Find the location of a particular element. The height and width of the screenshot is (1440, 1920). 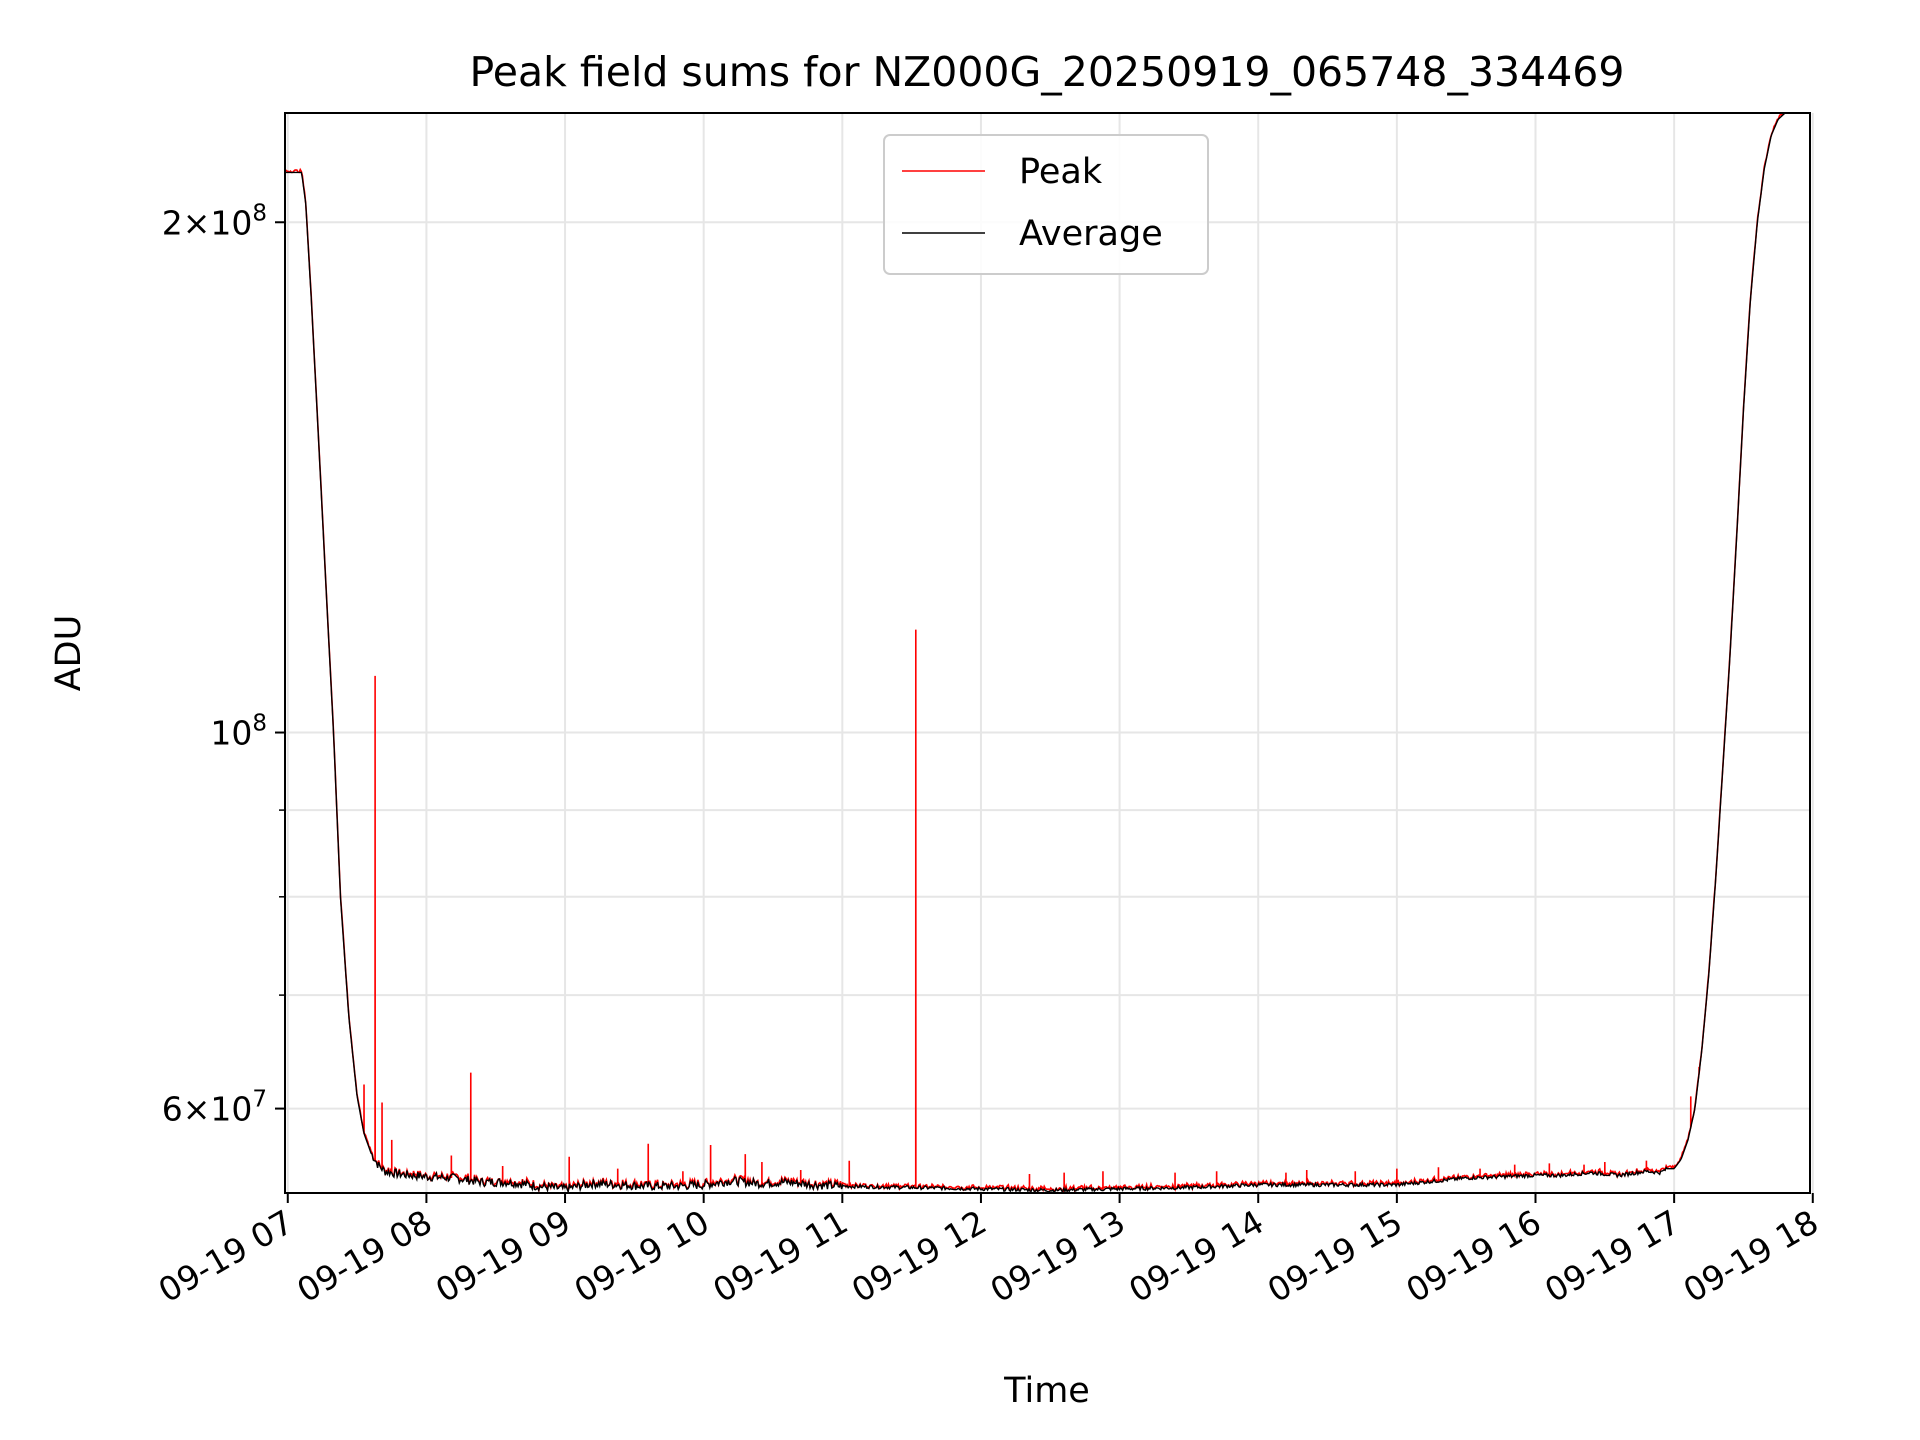

legend-box is located at coordinates (1046, 204).